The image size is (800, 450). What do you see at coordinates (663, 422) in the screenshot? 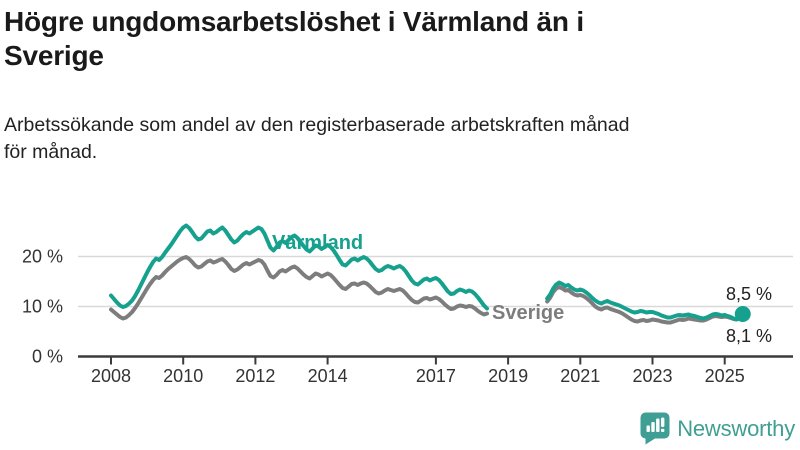
I see `exclamation-bar` at bounding box center [663, 422].